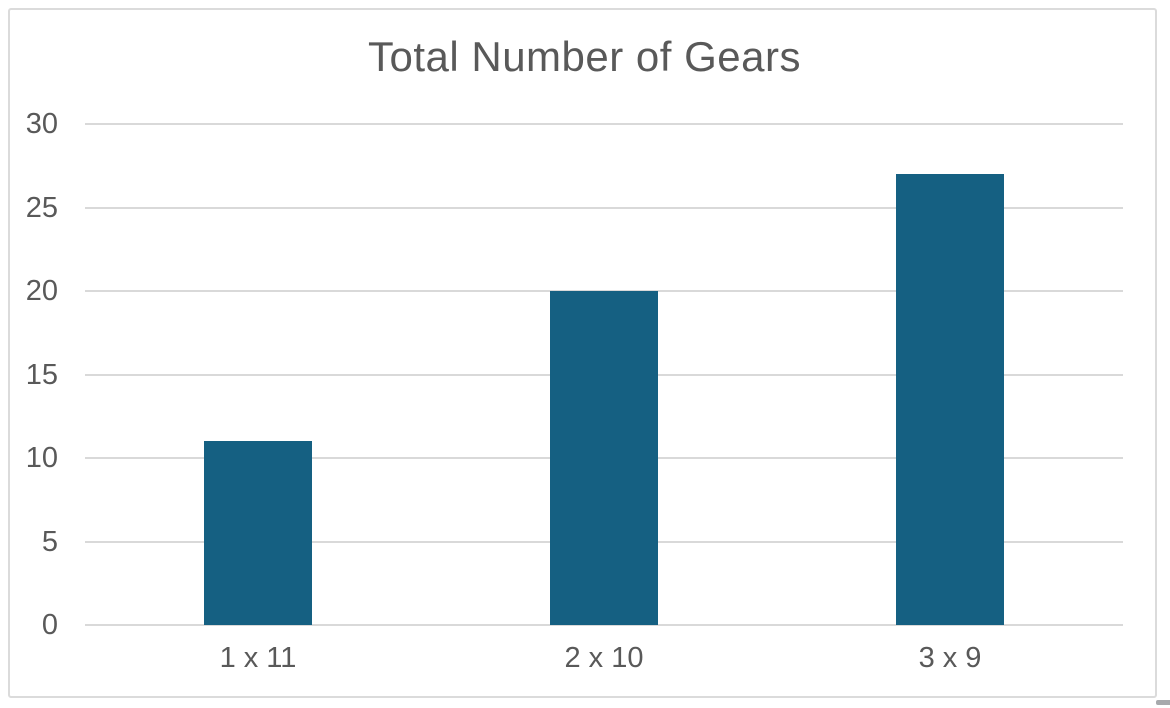 The height and width of the screenshot is (708, 1170). I want to click on x-tick-label: 1 x 11, so click(258, 658).